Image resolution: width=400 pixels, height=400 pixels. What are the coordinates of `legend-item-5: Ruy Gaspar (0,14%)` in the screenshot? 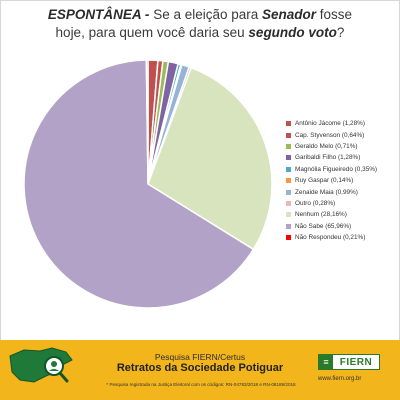 It's located at (342, 180).